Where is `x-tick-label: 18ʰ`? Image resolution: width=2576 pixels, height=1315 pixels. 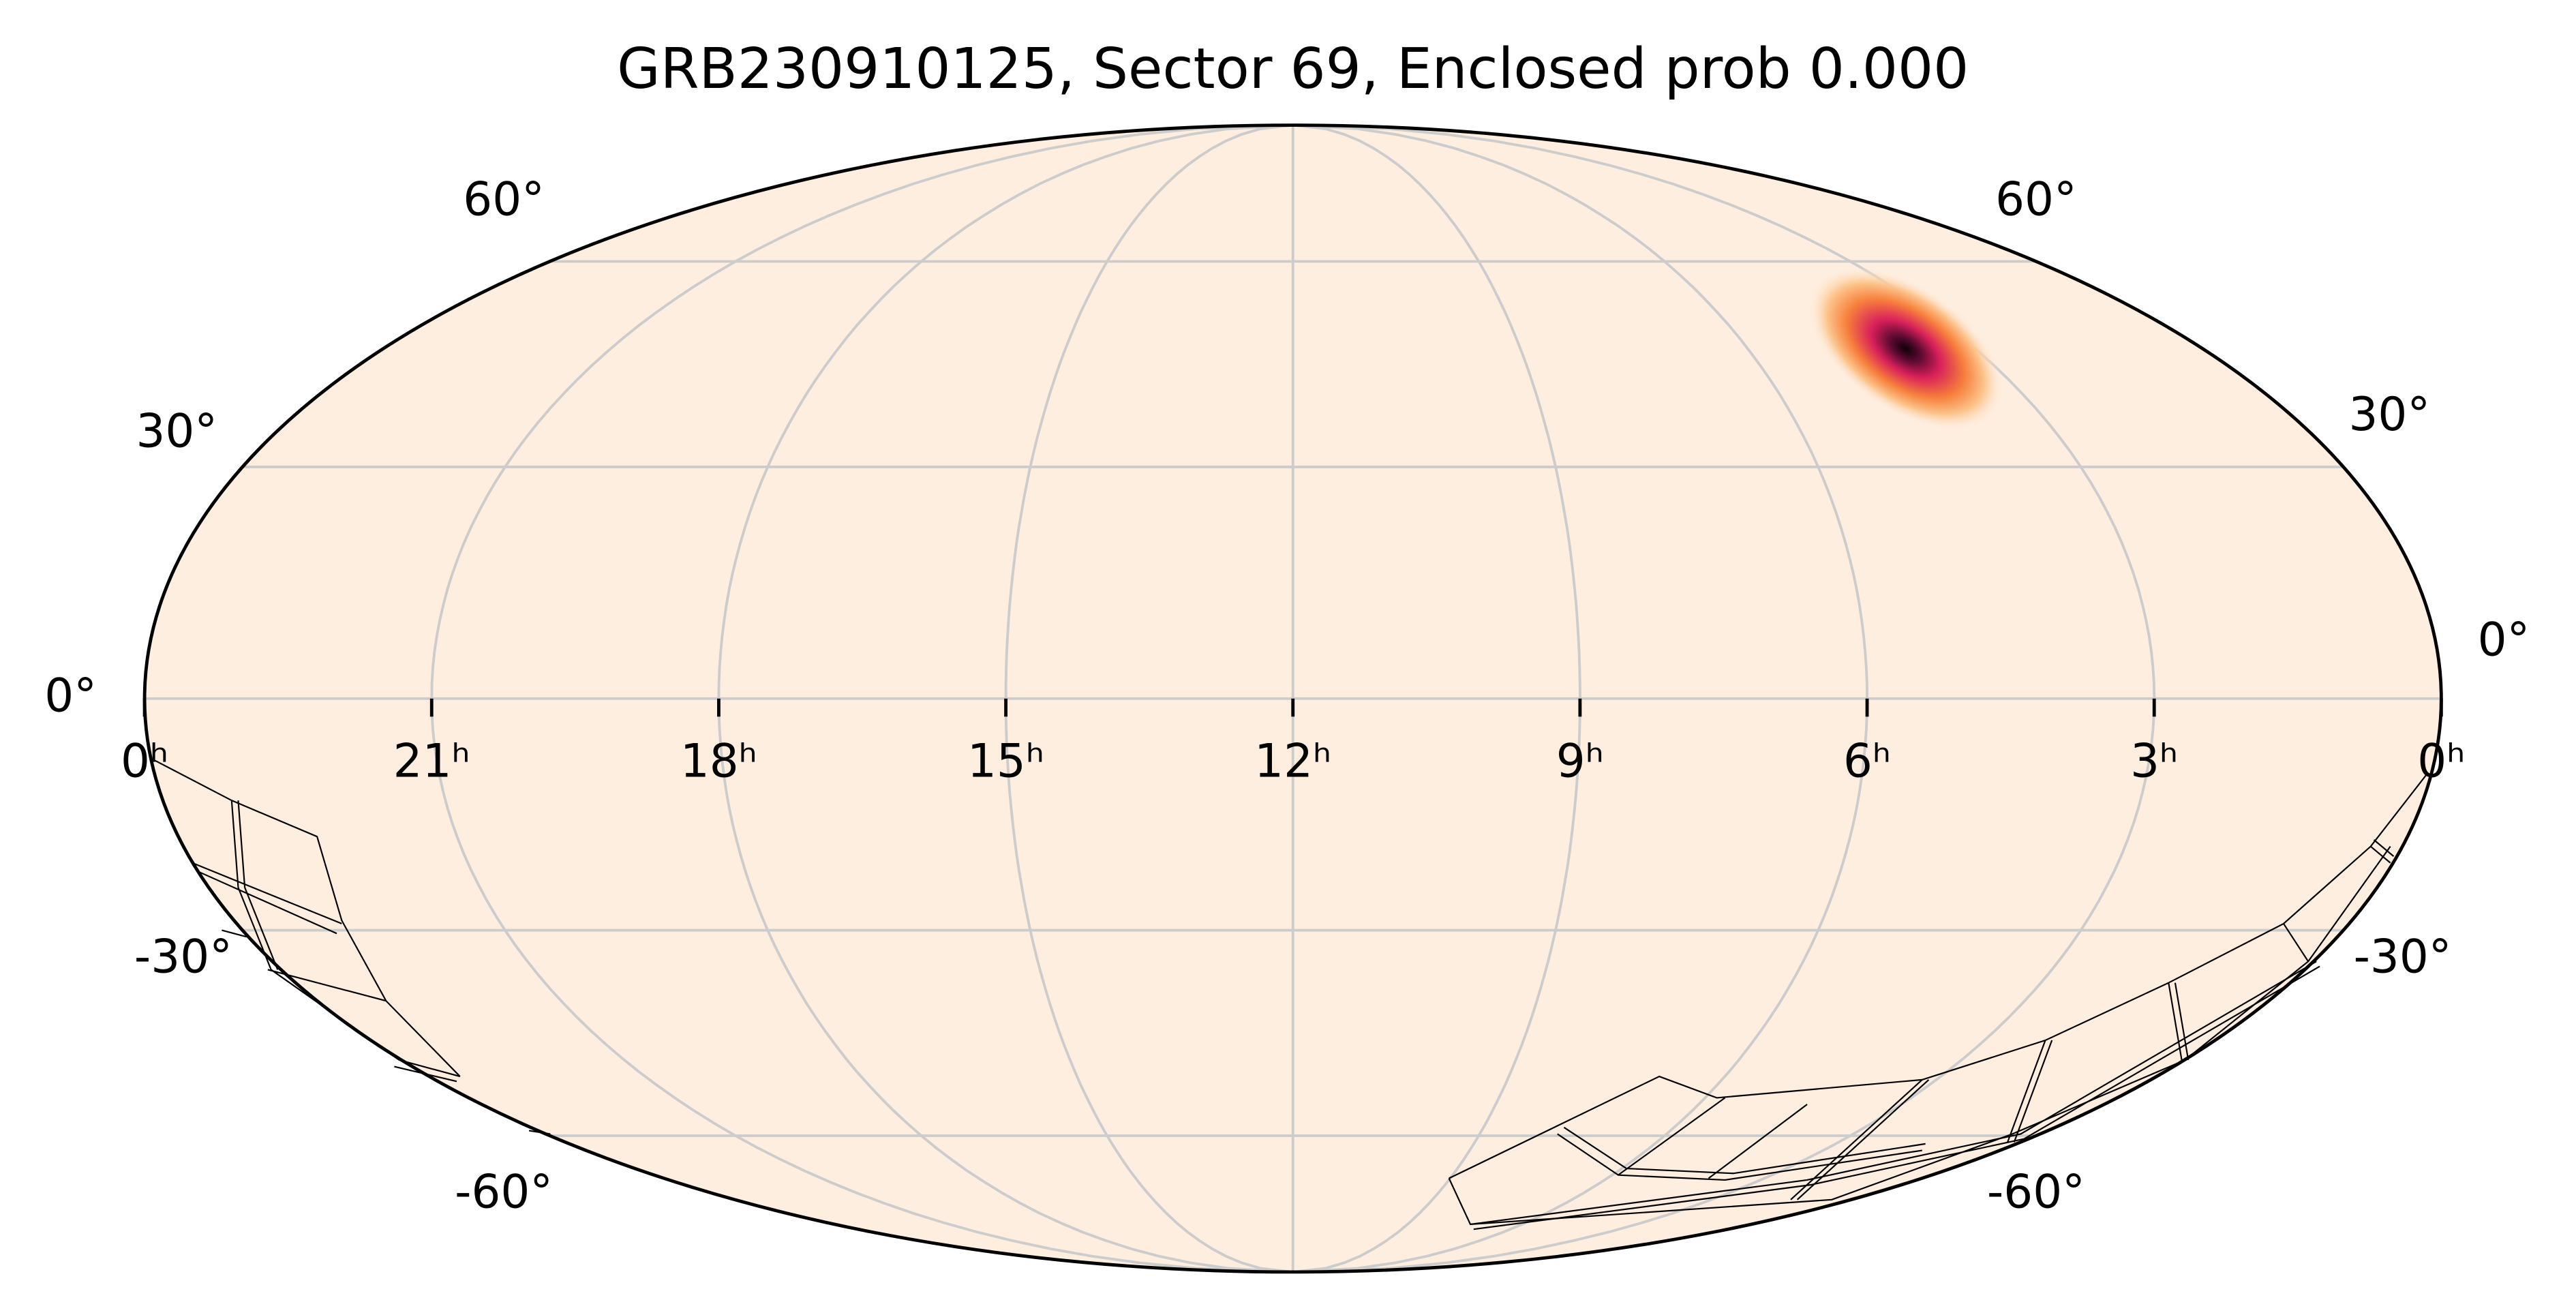
x-tick-label: 18ʰ is located at coordinates (718, 761).